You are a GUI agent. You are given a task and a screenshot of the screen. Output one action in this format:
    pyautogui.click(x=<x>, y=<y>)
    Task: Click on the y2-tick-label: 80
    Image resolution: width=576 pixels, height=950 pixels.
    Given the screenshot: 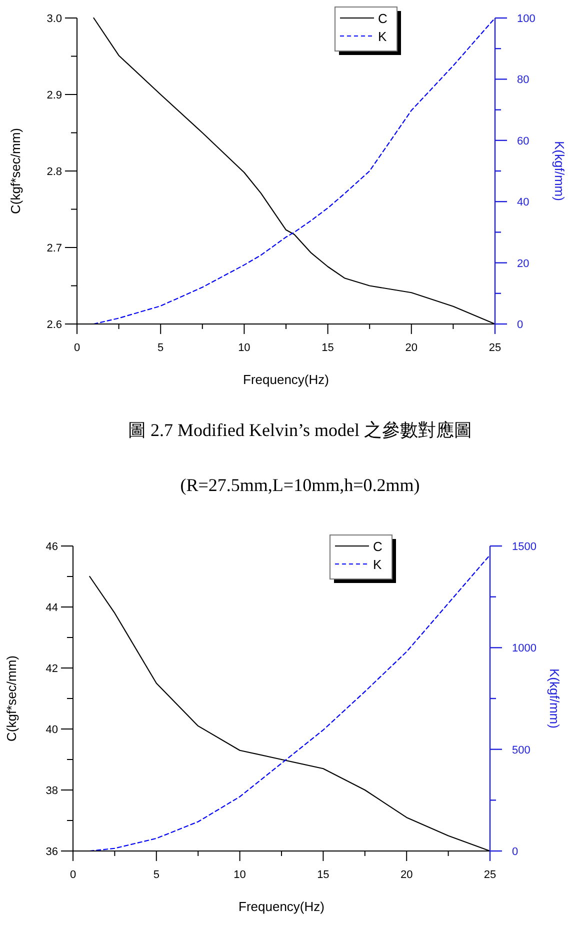 What is the action you would take?
    pyautogui.click(x=523, y=80)
    